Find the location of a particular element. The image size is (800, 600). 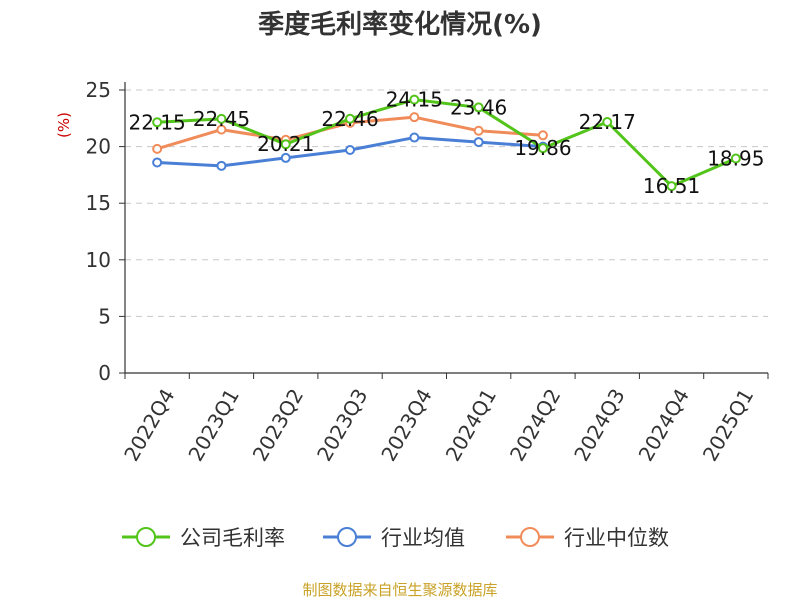

data-label: 19.86 is located at coordinates (542, 148).